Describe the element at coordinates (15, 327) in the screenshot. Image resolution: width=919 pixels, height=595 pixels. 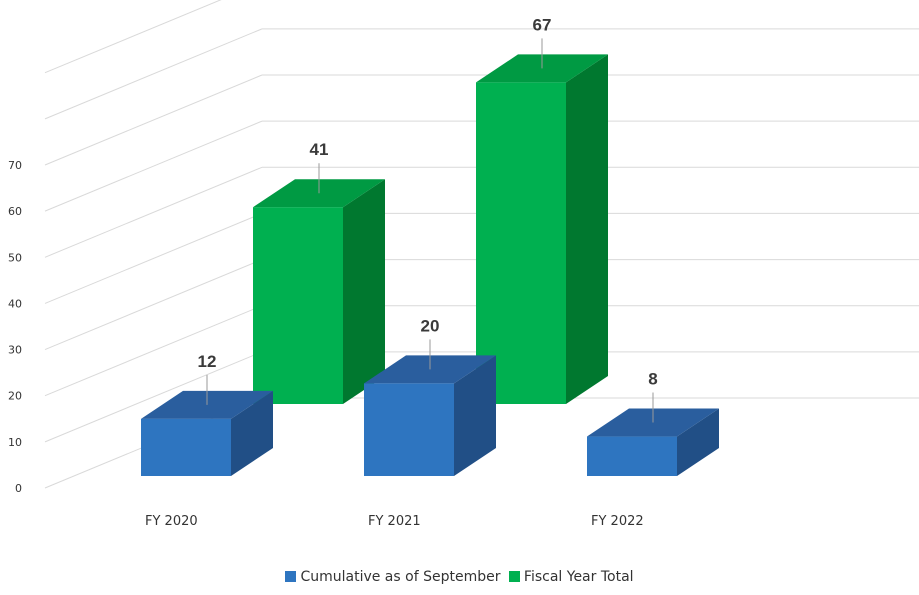
I see `y-axis-ticks: 0 10 20 30 40 50 60 70` at that location.